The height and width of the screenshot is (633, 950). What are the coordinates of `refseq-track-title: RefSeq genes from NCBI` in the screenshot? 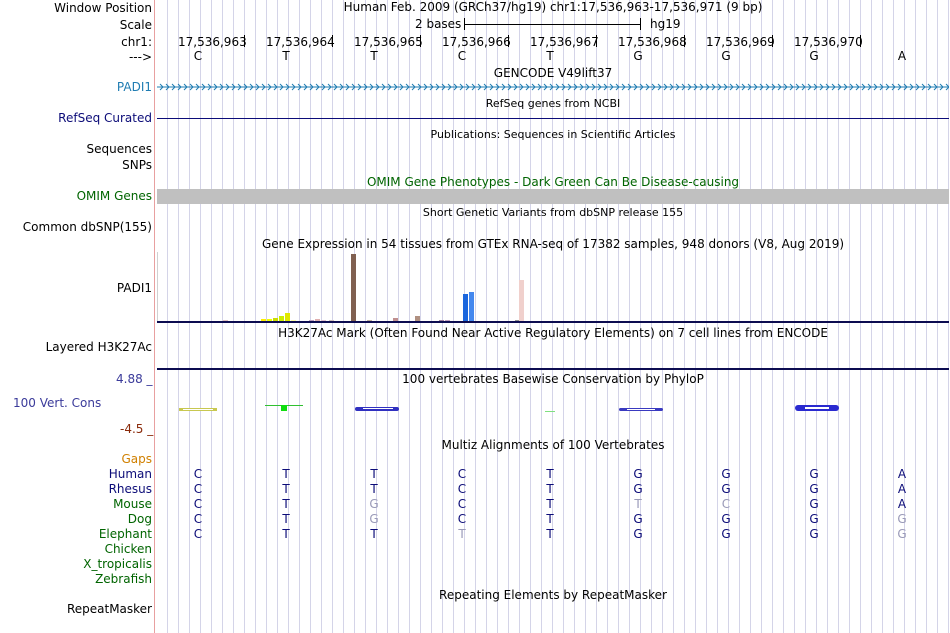 It's located at (553, 103).